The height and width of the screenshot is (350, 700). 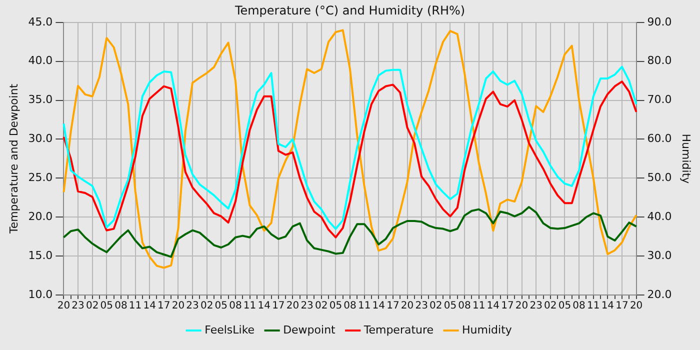 What do you see at coordinates (659, 216) in the screenshot?
I see `y2-tick-label: 40.0` at bounding box center [659, 216].